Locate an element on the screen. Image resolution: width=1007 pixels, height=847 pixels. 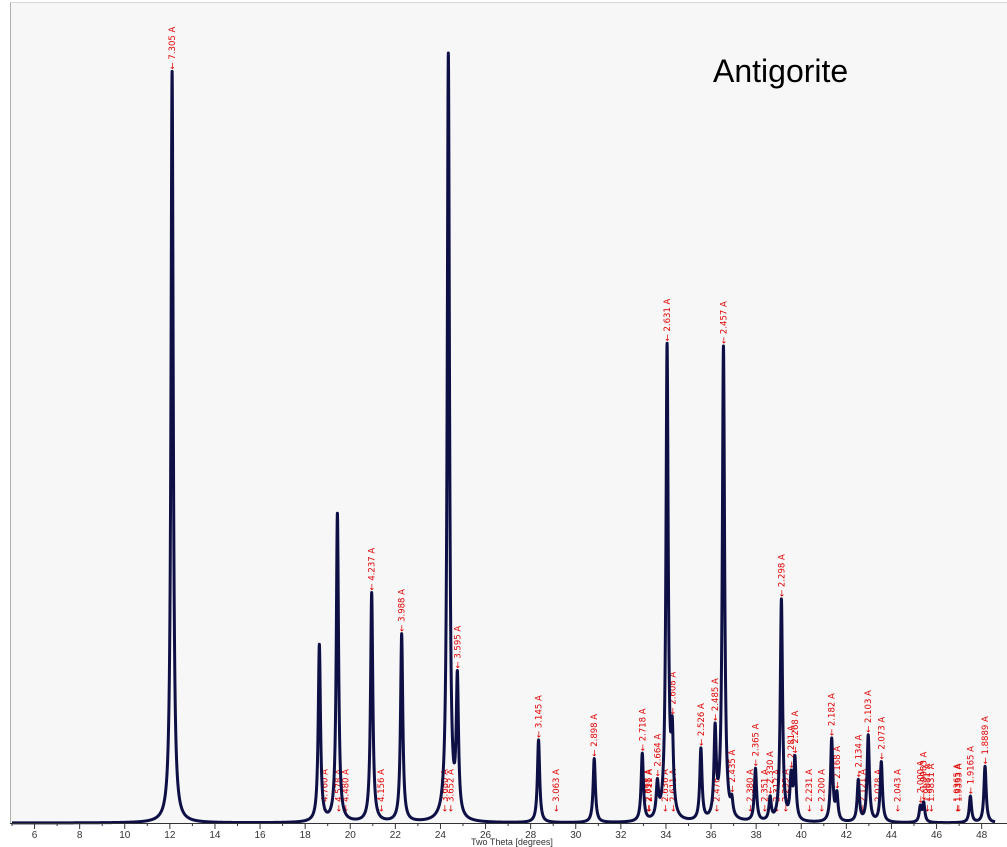
peak-label: ← 2.351 A is located at coordinates (766, 790).